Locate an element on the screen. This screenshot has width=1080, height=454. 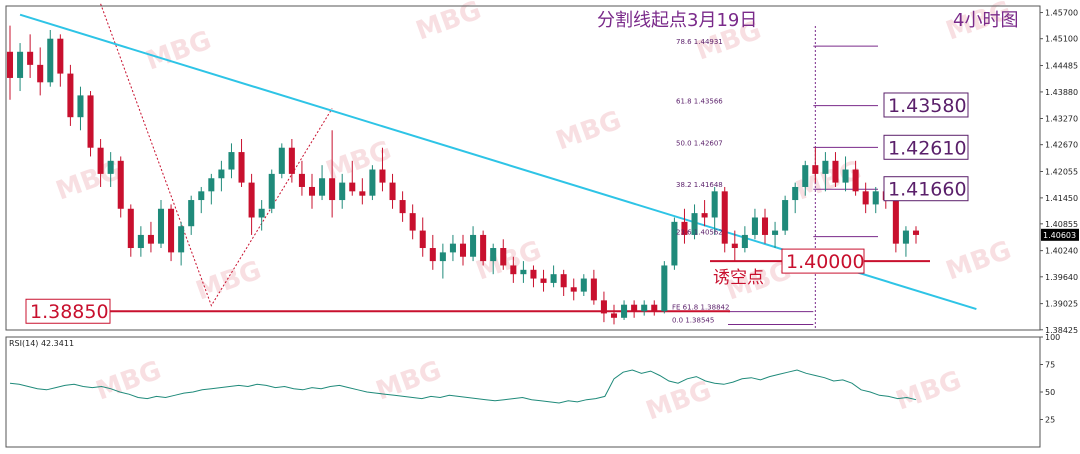
annotation-label: 诱空点 is located at coordinates (738, 278).